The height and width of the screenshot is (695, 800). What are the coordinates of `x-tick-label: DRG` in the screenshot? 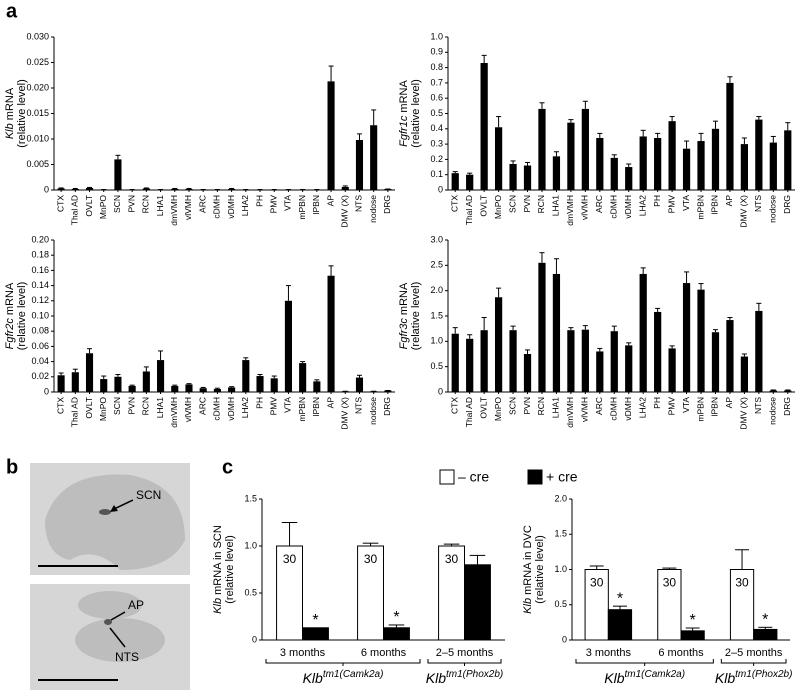 It's located at (787, 204).